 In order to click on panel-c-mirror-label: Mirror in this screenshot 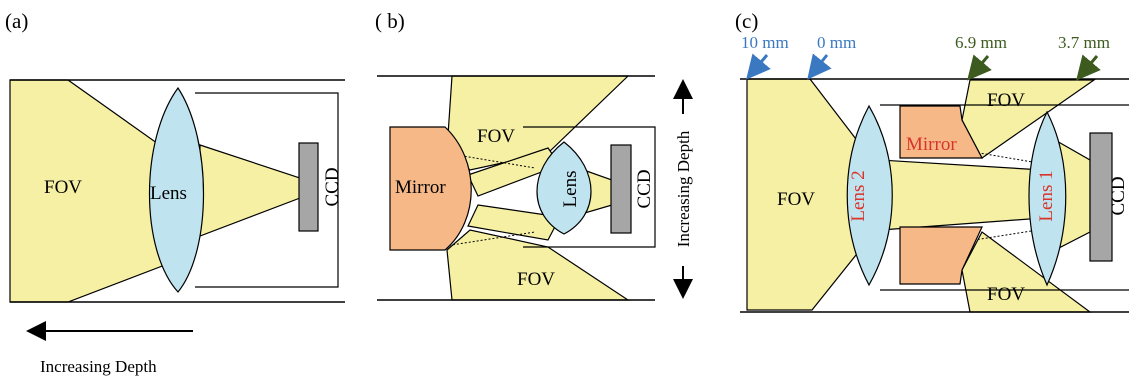, I will do `click(931, 144)`.